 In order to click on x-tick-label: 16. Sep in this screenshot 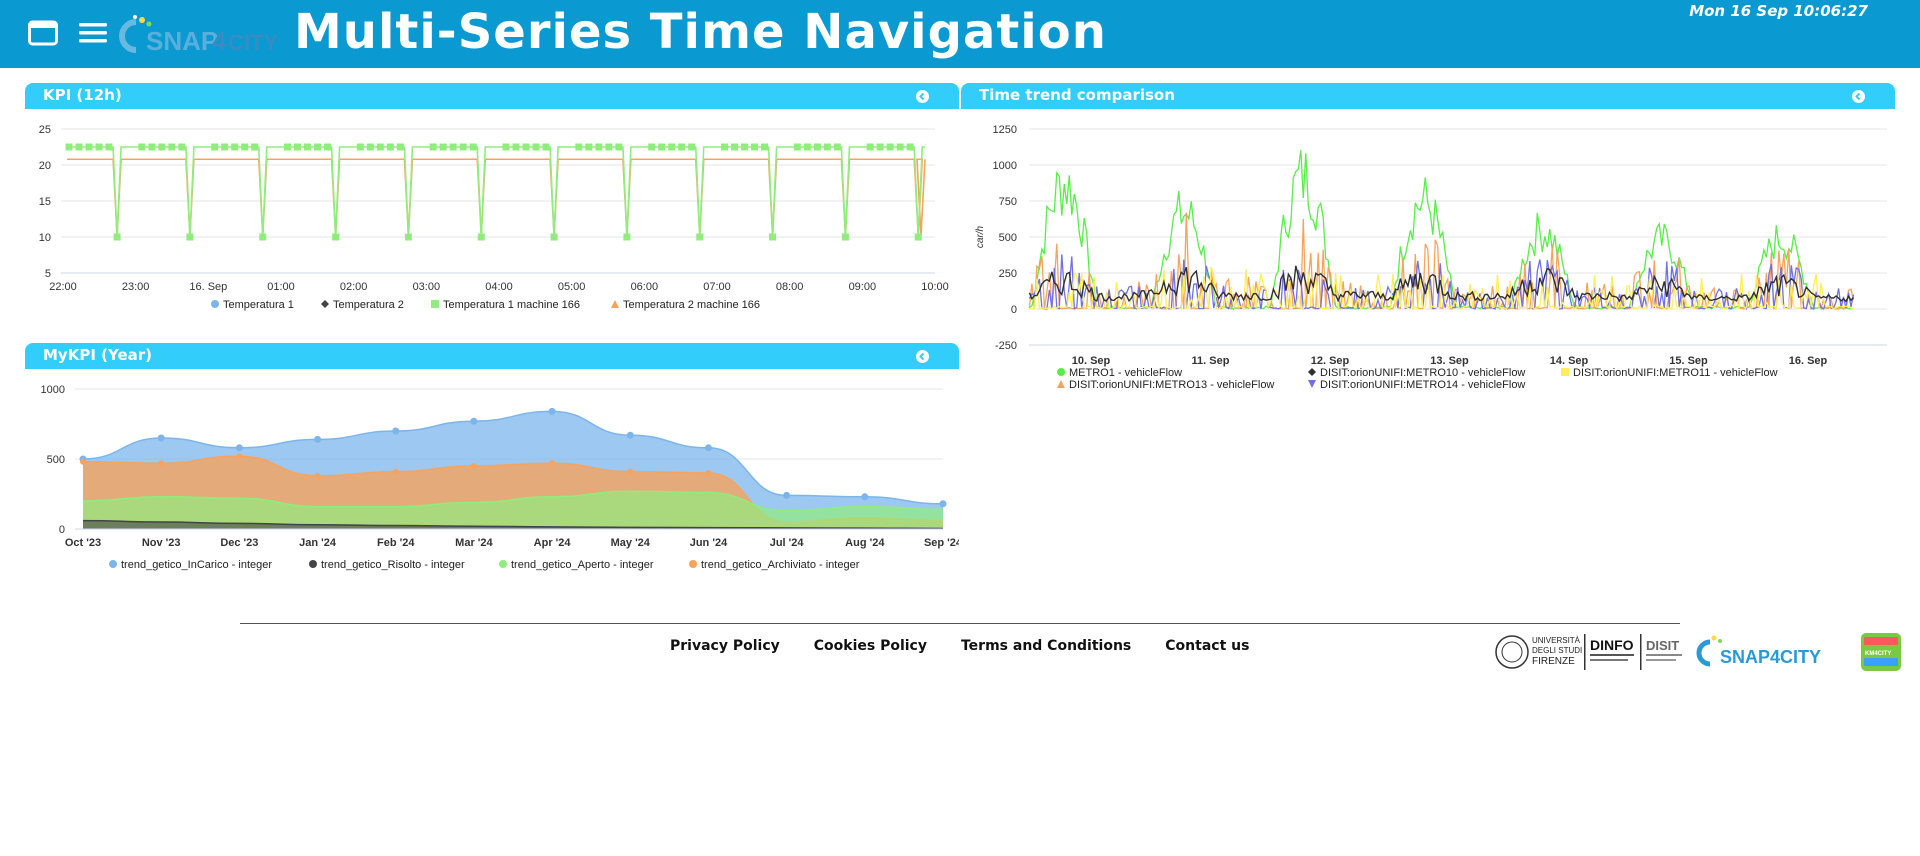, I will do `click(1808, 361)`.